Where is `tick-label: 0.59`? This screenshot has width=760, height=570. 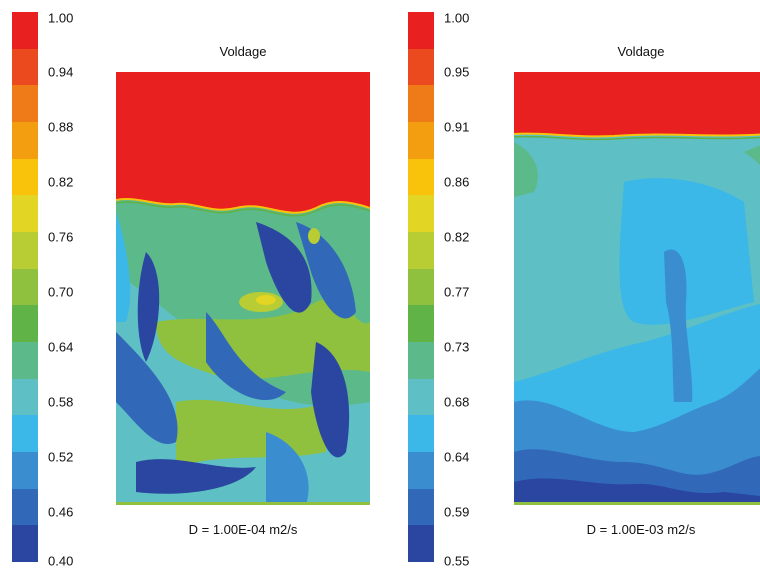 tick-label: 0.59 is located at coordinates (457, 512).